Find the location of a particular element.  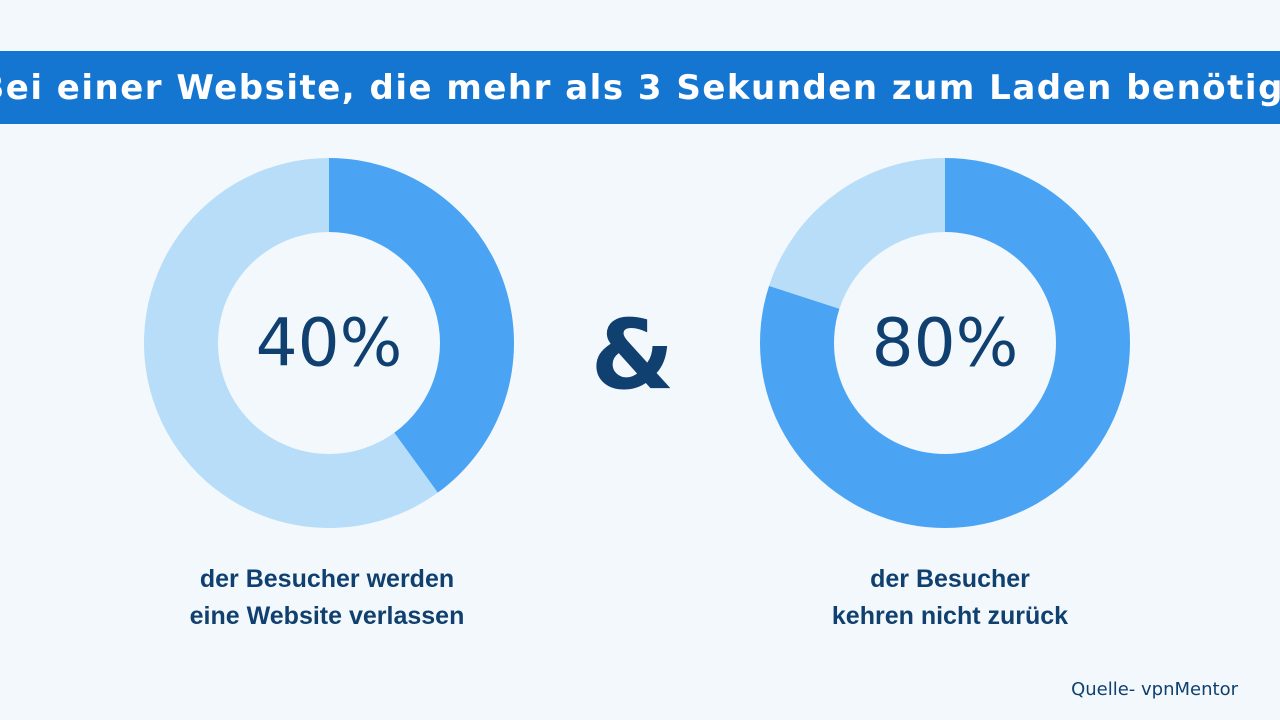

donut-center-label-right: 80% is located at coordinates (945, 343).